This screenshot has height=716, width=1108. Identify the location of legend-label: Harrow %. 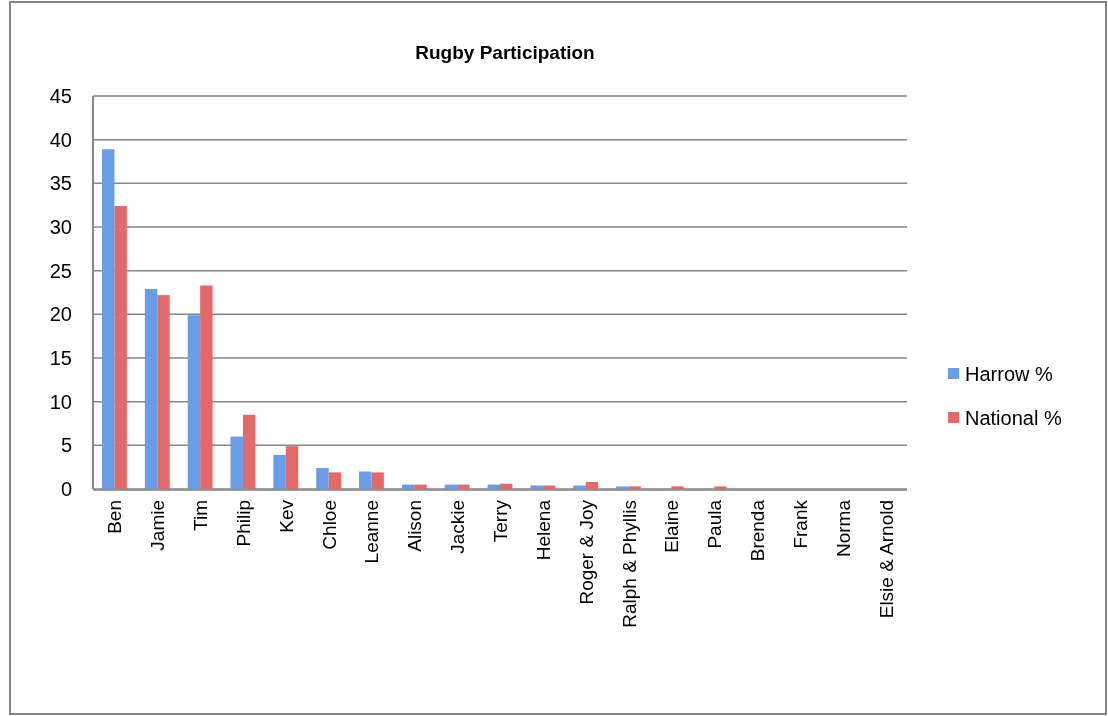
(1009, 374).